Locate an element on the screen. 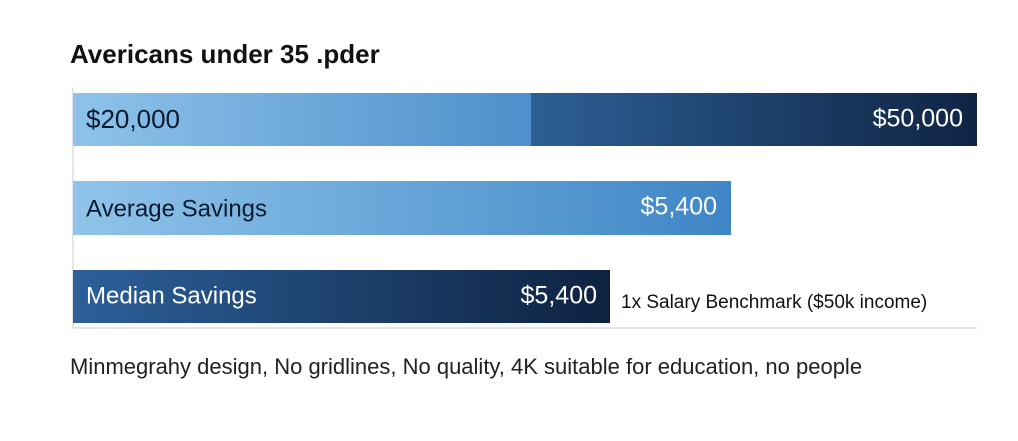  bar-label: $50,000 is located at coordinates (918, 119).